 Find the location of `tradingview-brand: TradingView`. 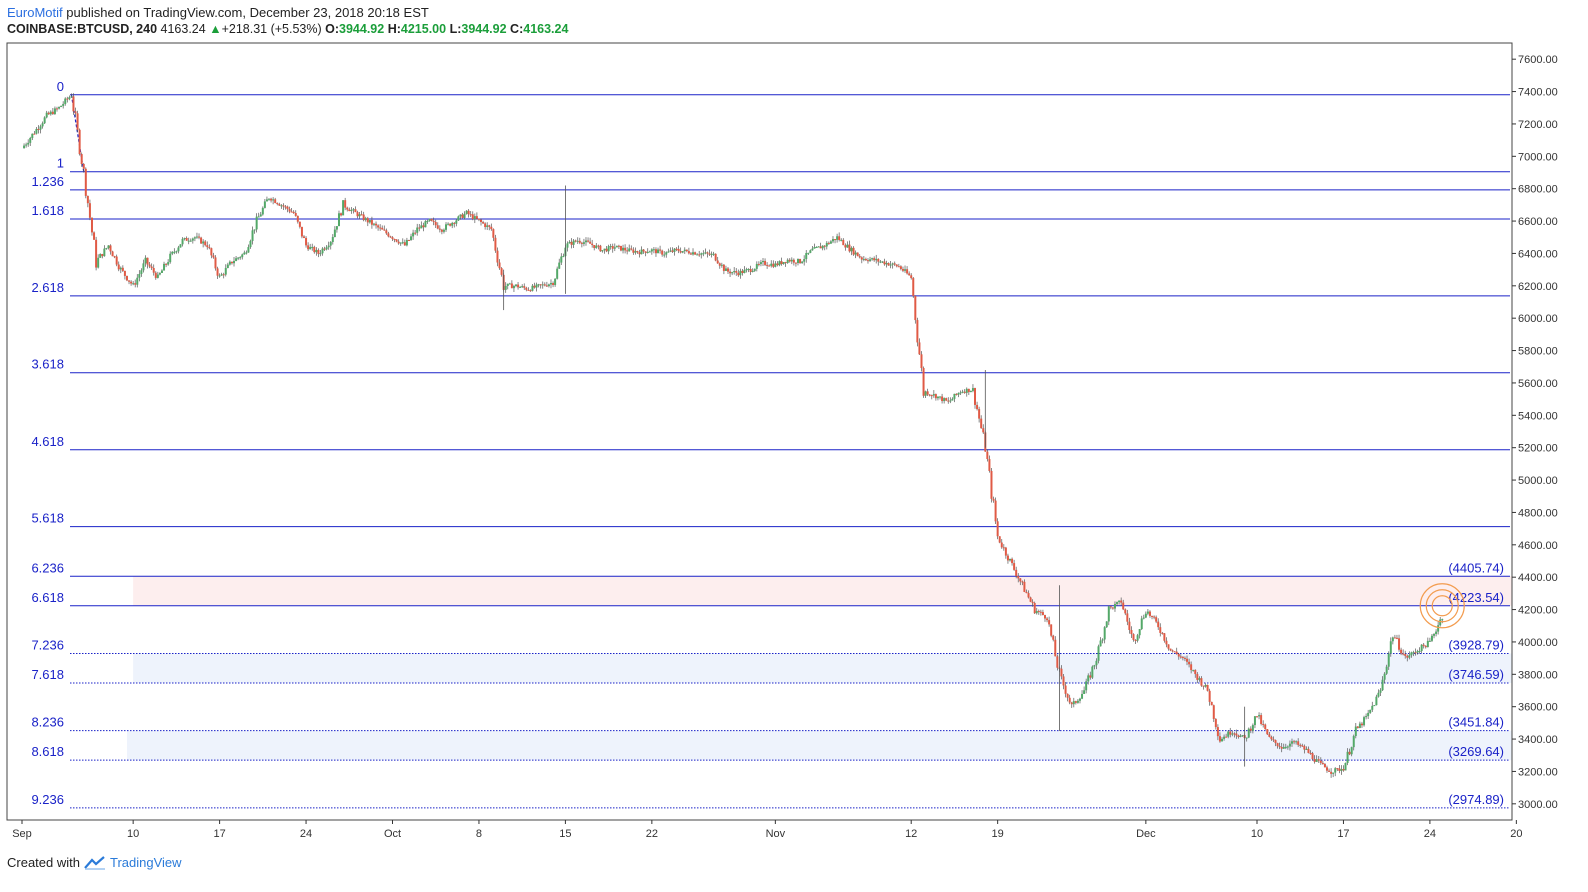

tradingview-brand: TradingView is located at coordinates (145, 862).